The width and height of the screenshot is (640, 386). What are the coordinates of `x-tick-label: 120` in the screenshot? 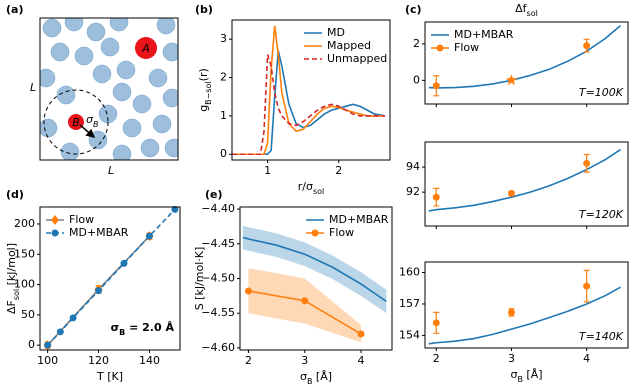 It's located at (98, 360).